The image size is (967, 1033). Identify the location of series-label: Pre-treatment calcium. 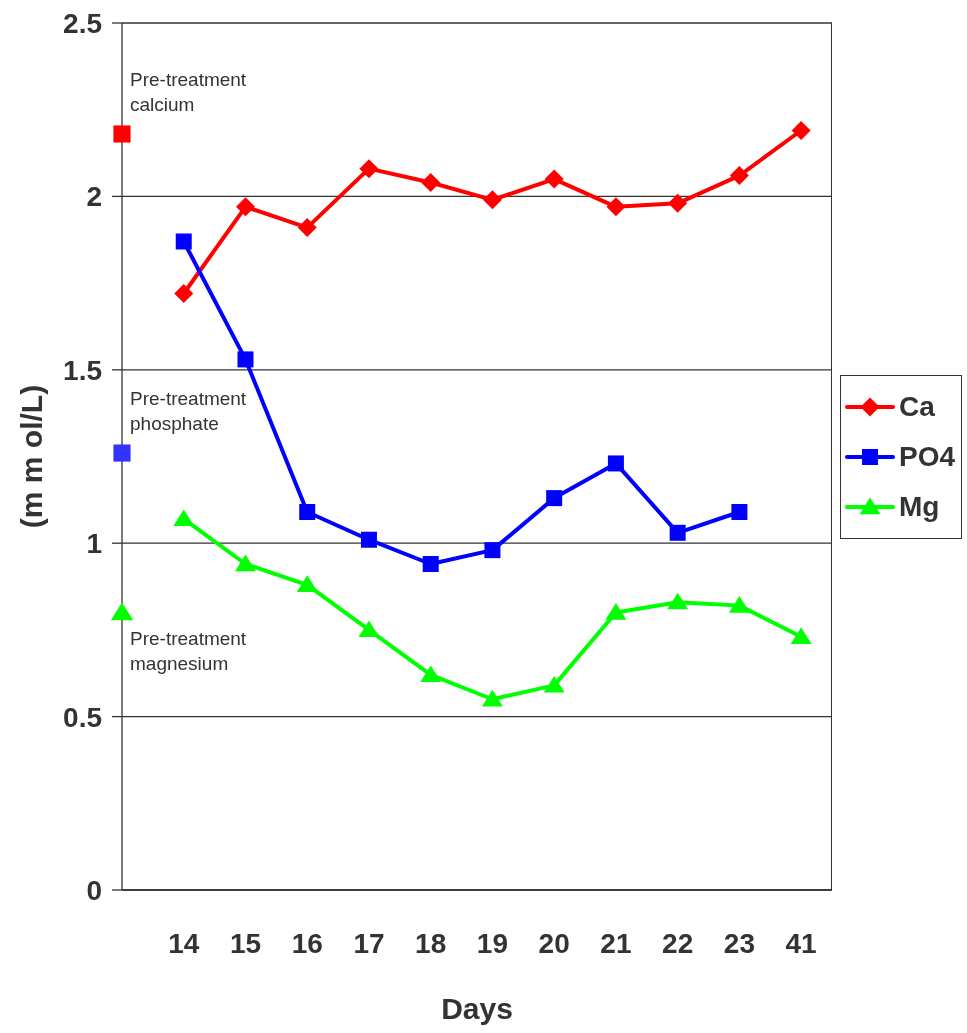
(188, 92).